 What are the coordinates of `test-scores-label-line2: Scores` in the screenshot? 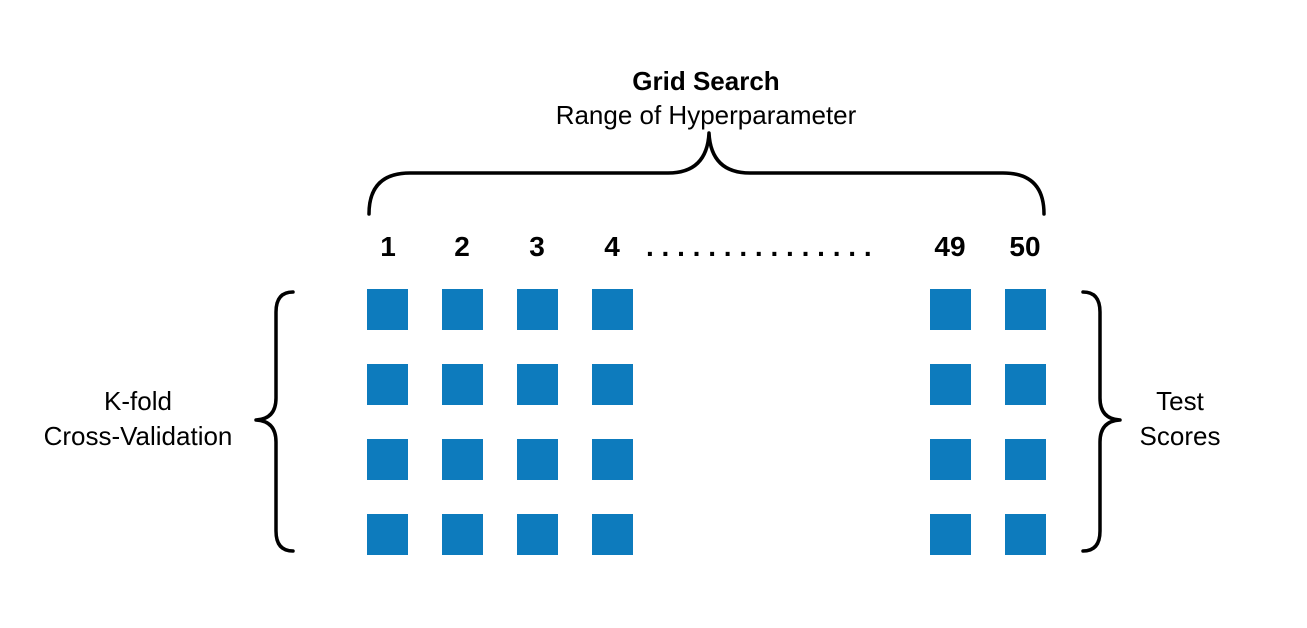 It's located at (1180, 436).